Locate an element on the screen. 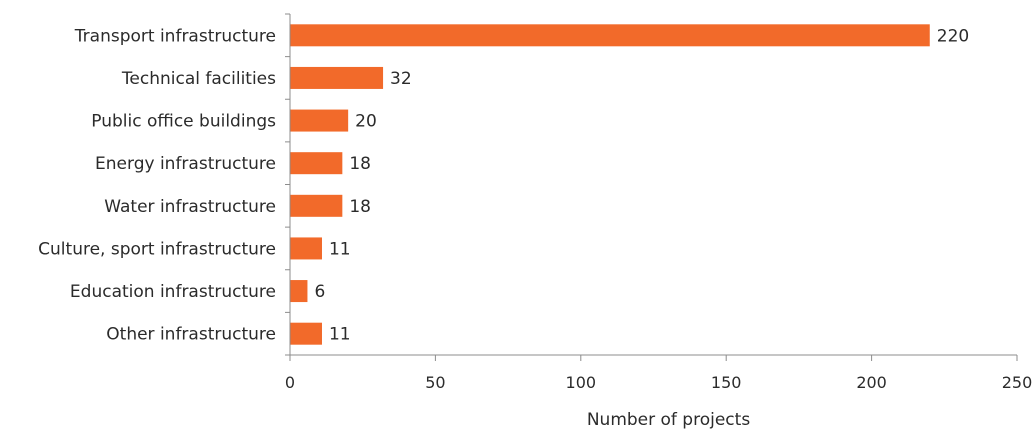 The image size is (1036, 432). x-tick-label: 0 is located at coordinates (290, 382).